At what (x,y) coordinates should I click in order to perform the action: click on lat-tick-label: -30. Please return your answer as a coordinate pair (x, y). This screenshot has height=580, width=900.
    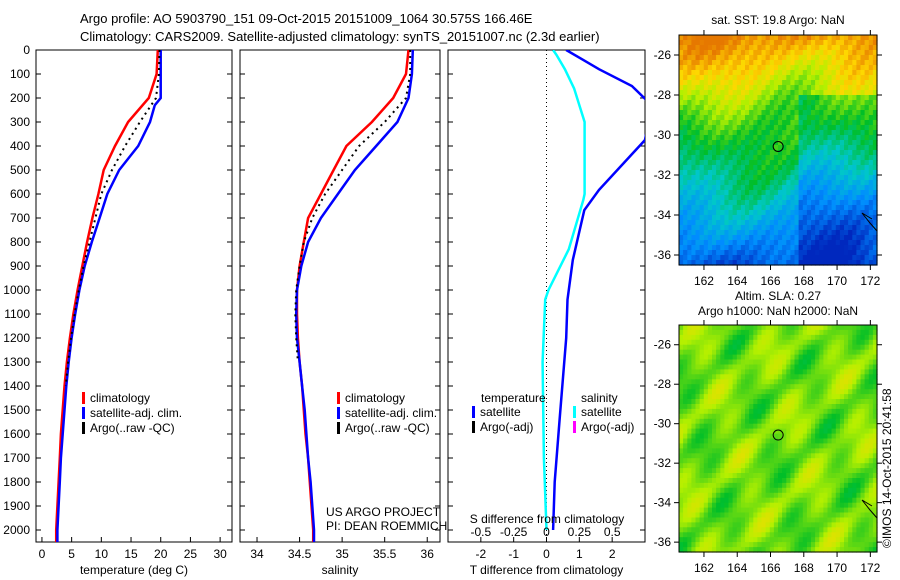
    Looking at the image, I should click on (663, 135).